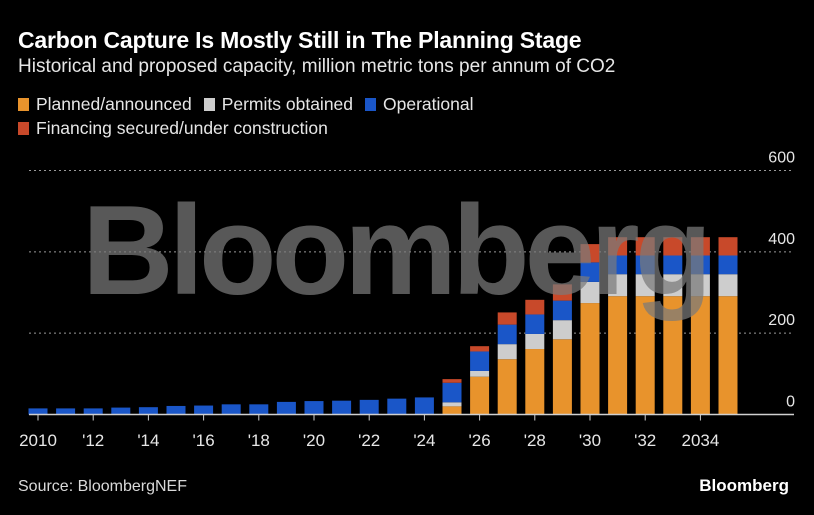 This screenshot has width=814, height=515. I want to click on bar-segment-operational-2028, so click(535, 324).